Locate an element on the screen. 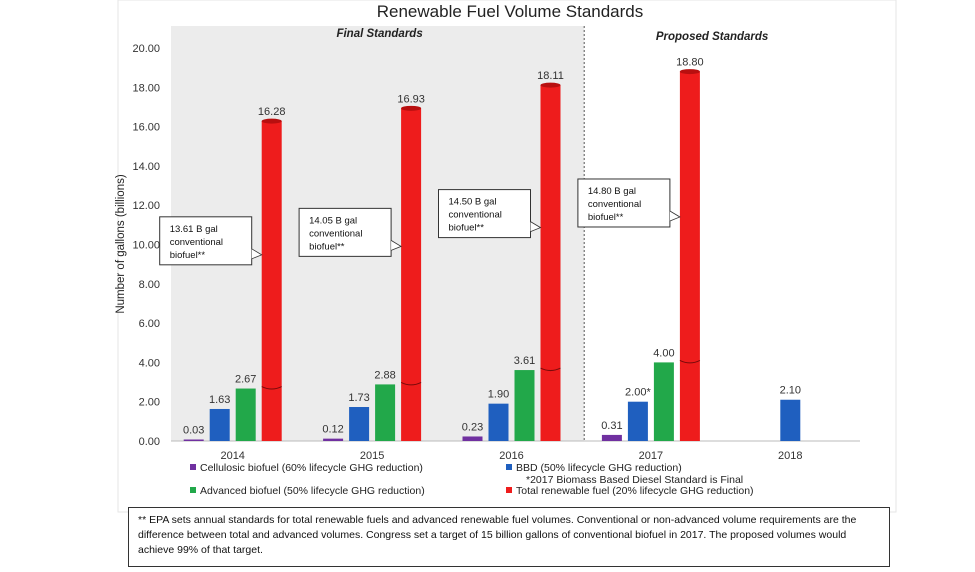 This screenshot has height=572, width=975. data-label: 2.00* is located at coordinates (638, 393).